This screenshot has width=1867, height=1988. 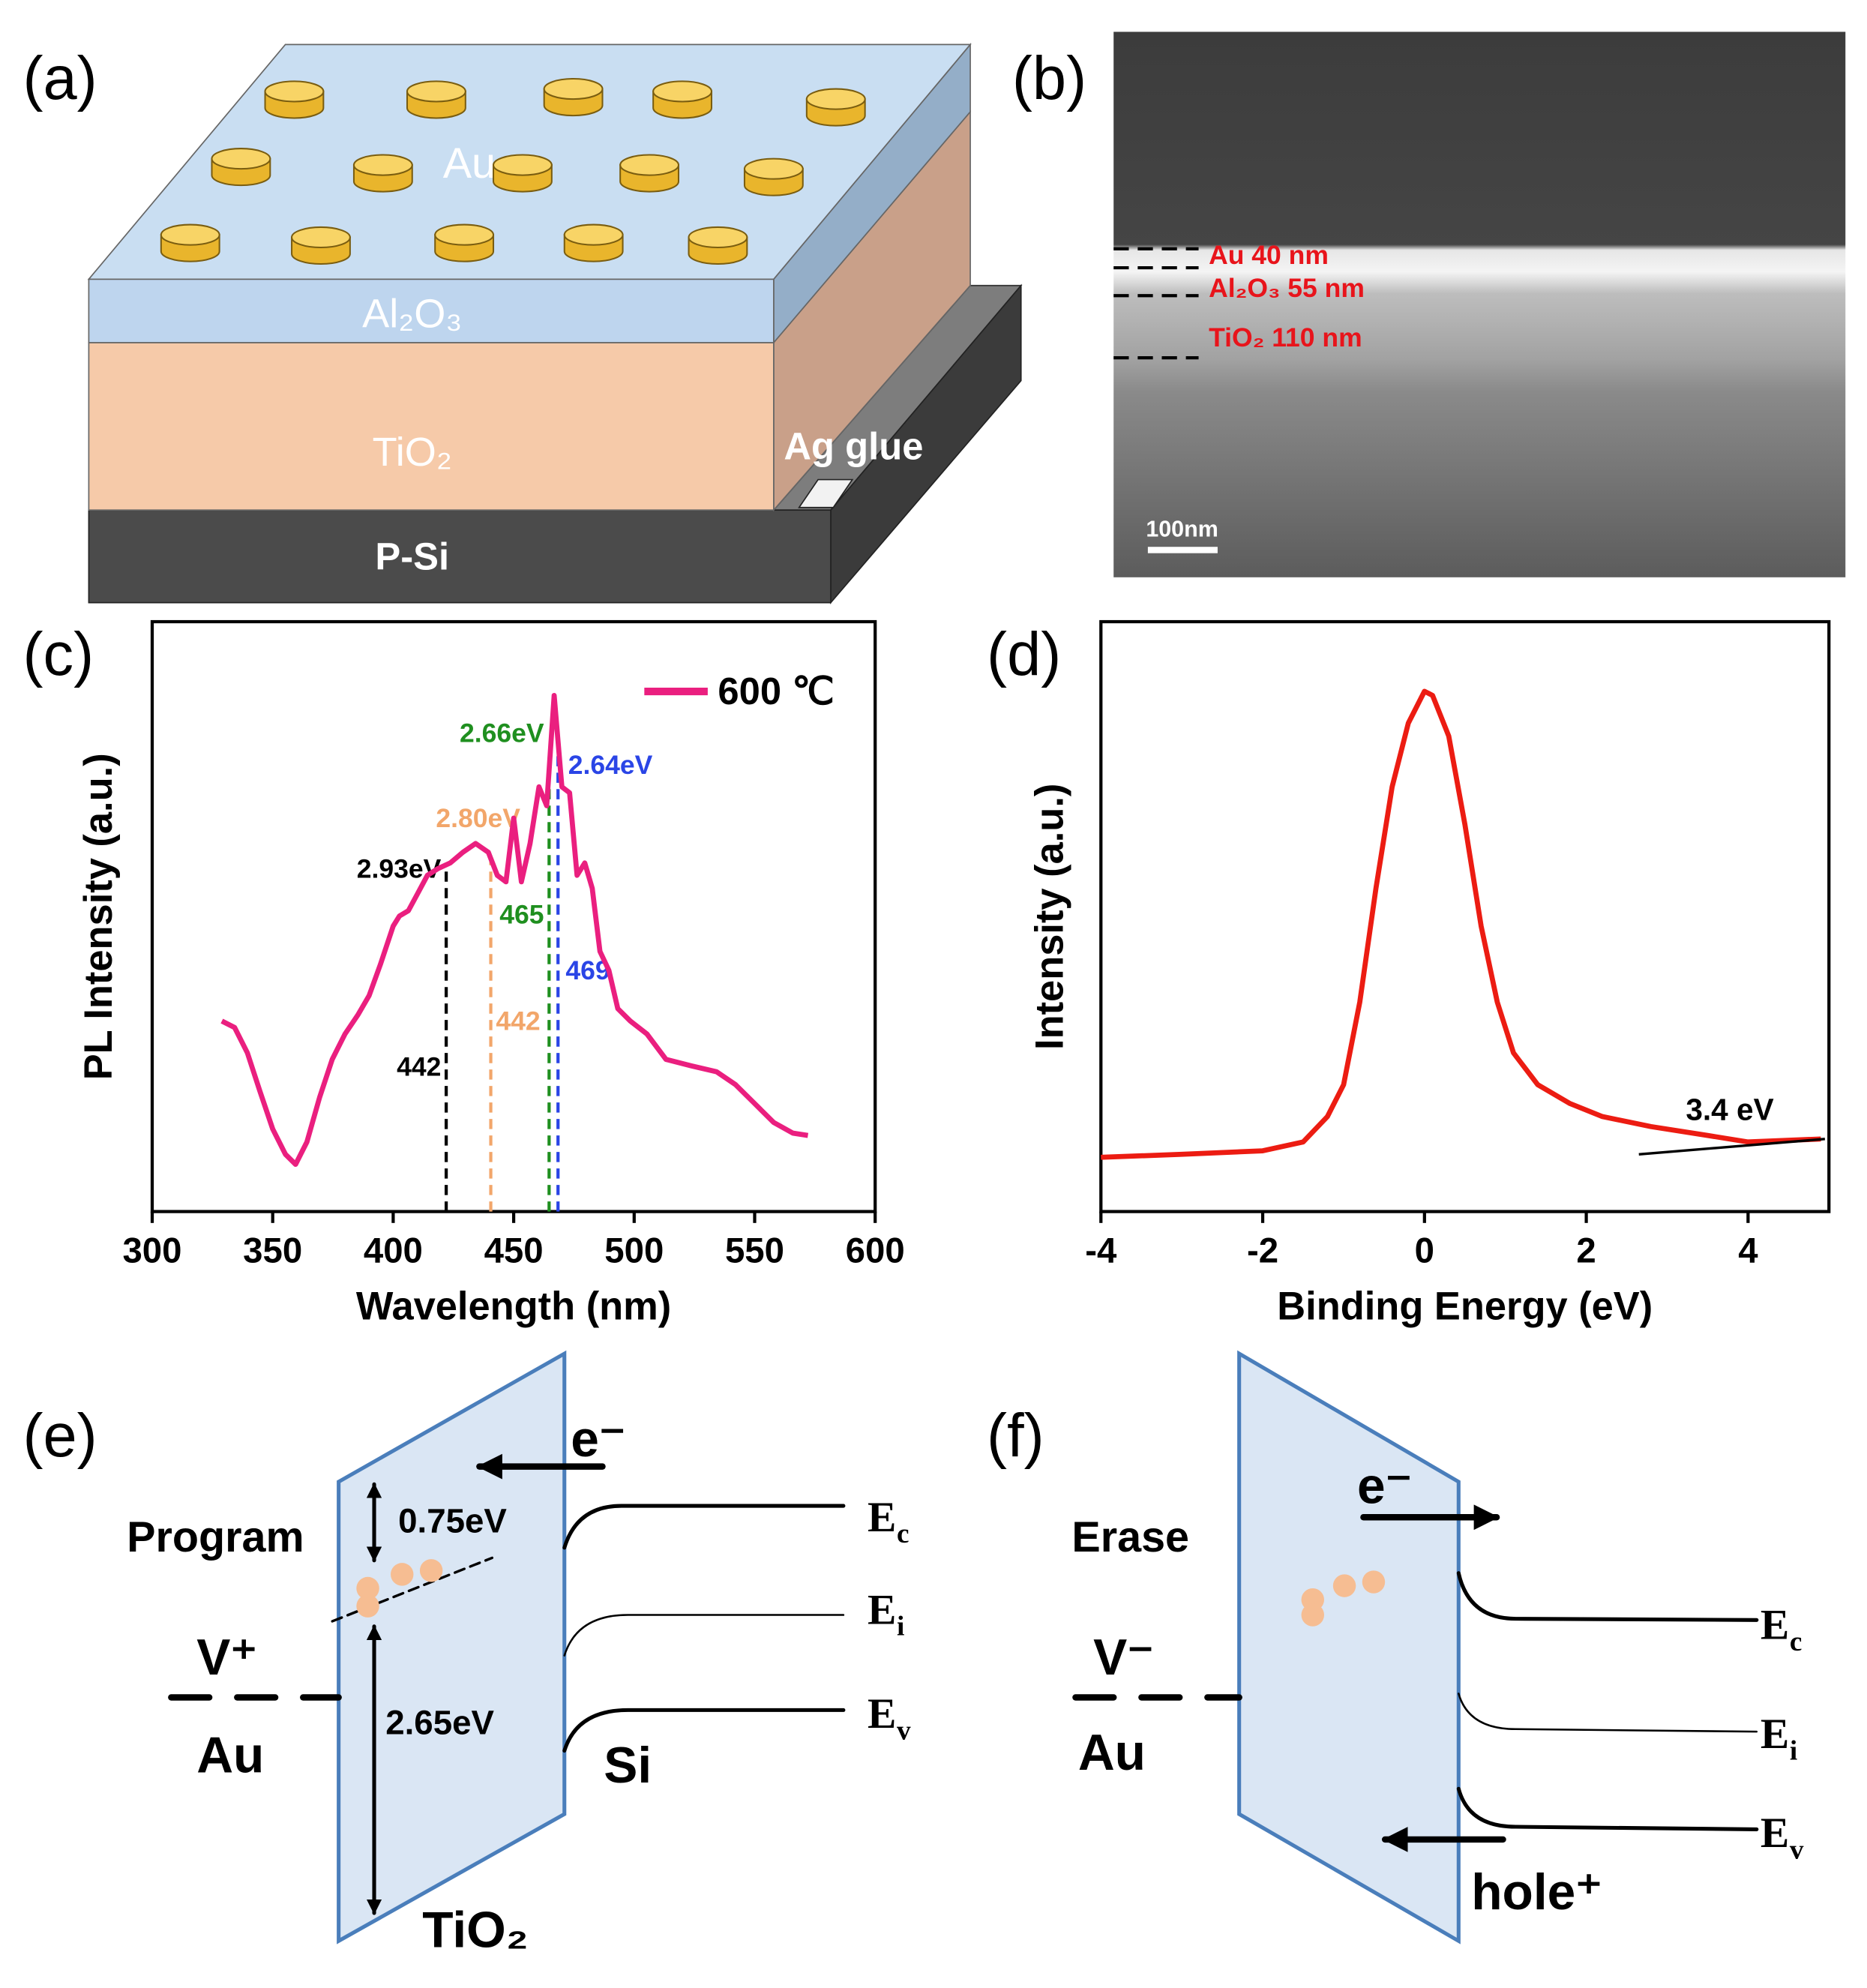 I want to click on x-tick-label: 2, so click(x=1586, y=1250).